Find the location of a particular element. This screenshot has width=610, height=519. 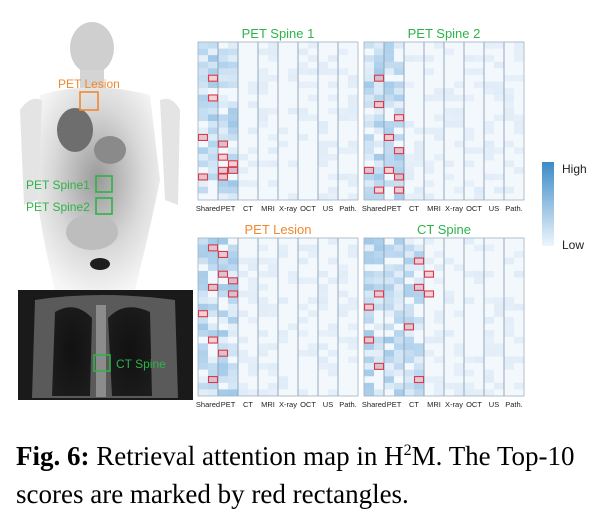

column-label: Shared is located at coordinates (374, 404).